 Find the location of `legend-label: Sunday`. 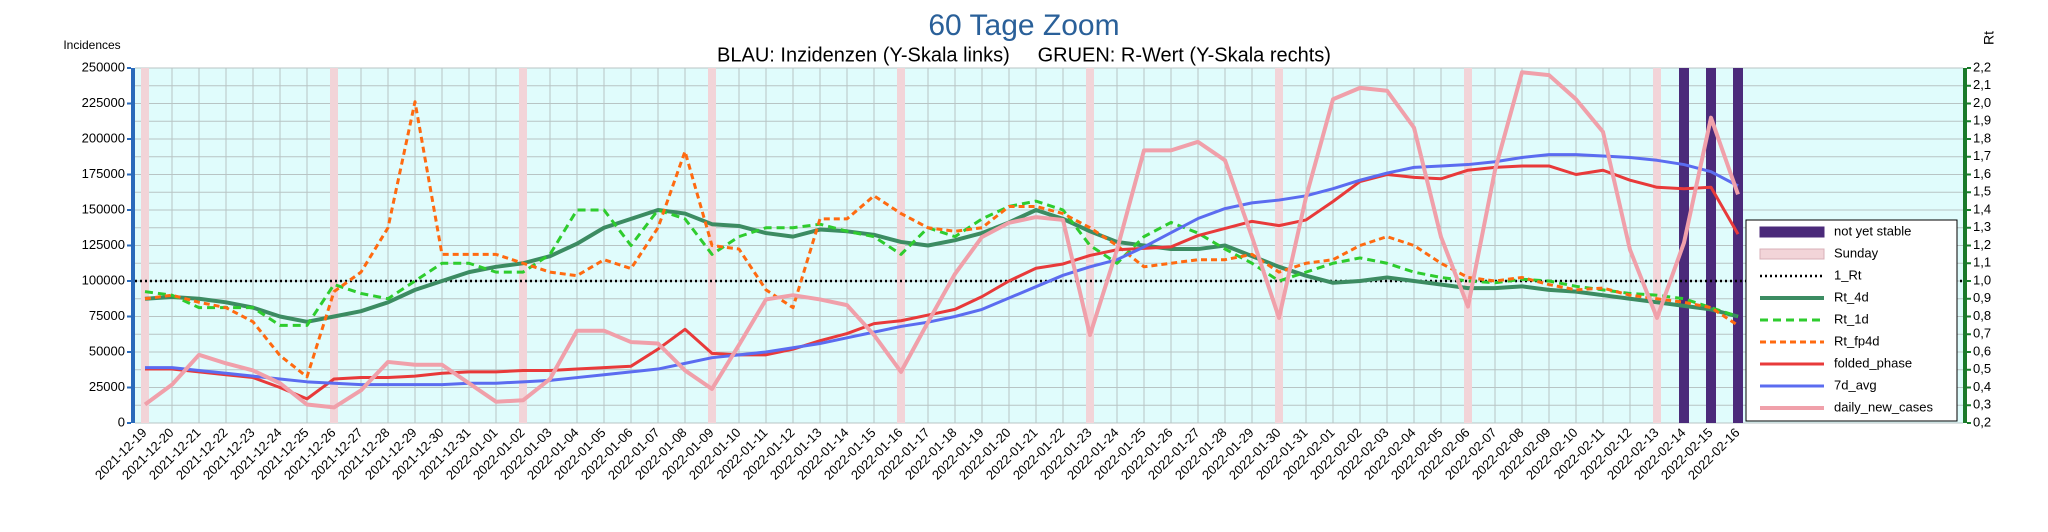

legend-label: Sunday is located at coordinates (1856, 252).